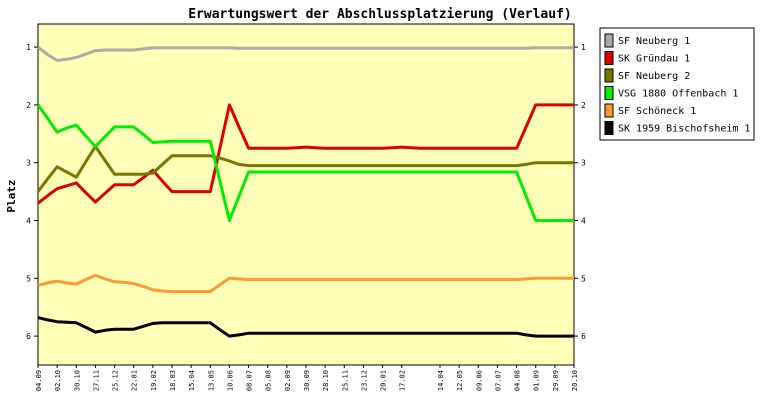 The width and height of the screenshot is (760, 405). What do you see at coordinates (288, 380) in the screenshot?
I see `x-tick-label: 02.09` at bounding box center [288, 380].